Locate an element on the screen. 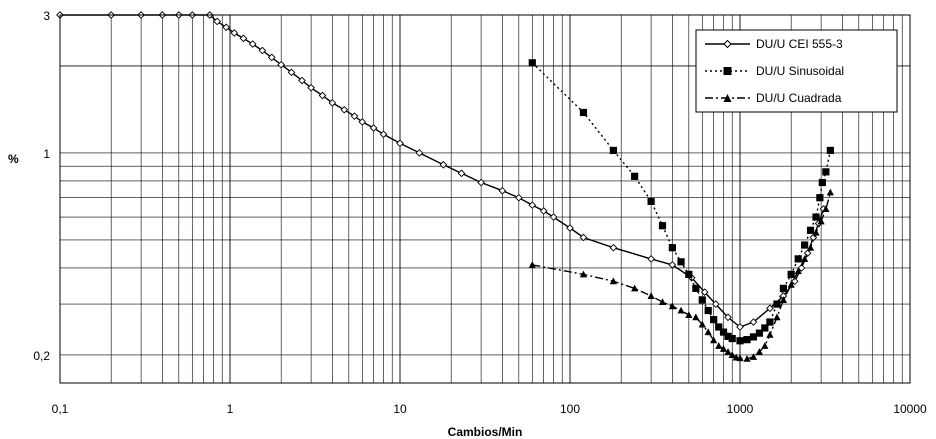  x-tick-label: 100 is located at coordinates (570, 409).